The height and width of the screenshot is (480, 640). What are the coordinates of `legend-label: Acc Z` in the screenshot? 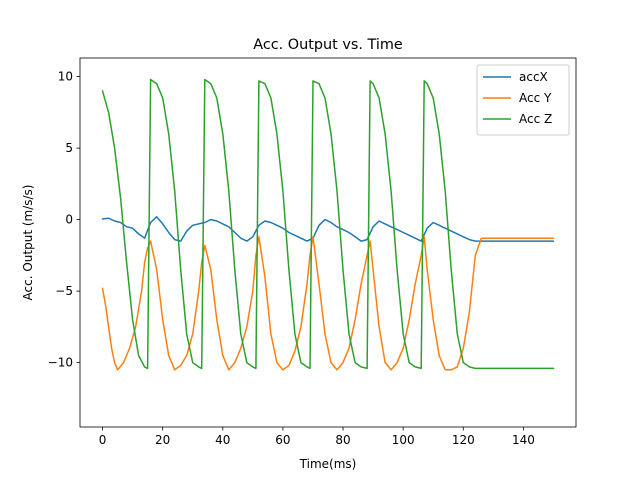 It's located at (535, 119).